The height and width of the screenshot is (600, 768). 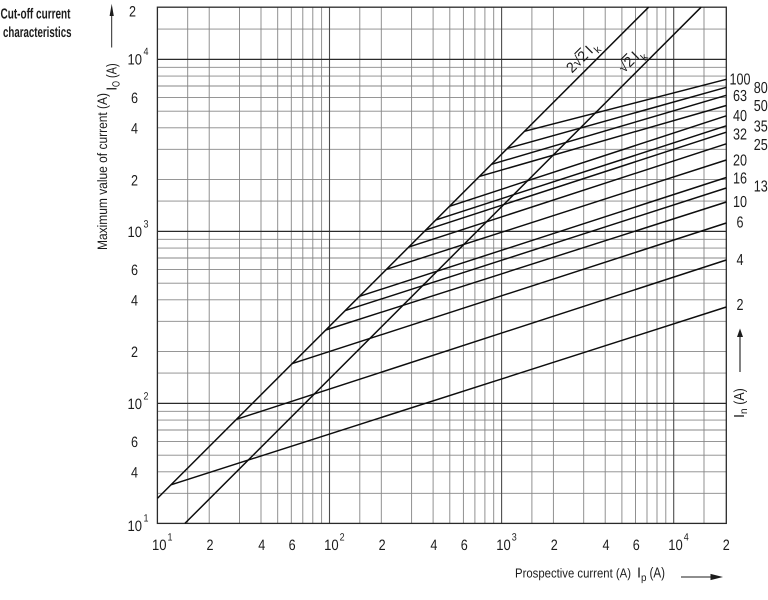 I want to click on svg-text: 32, so click(x=740, y=135).